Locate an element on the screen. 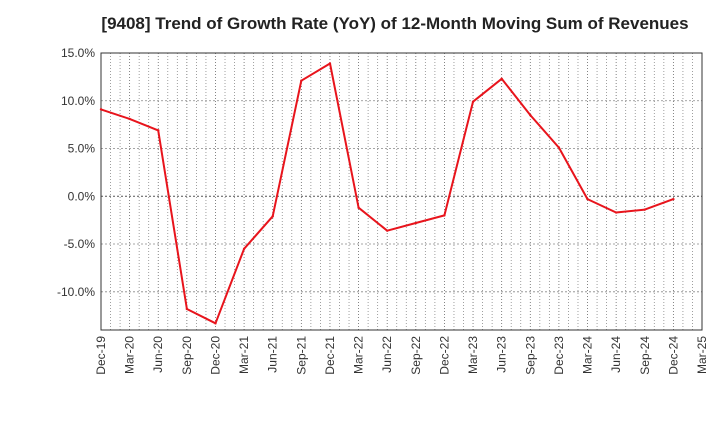 The height and width of the screenshot is (440, 720). x-tick-label: Mar-24 is located at coordinates (588, 355).